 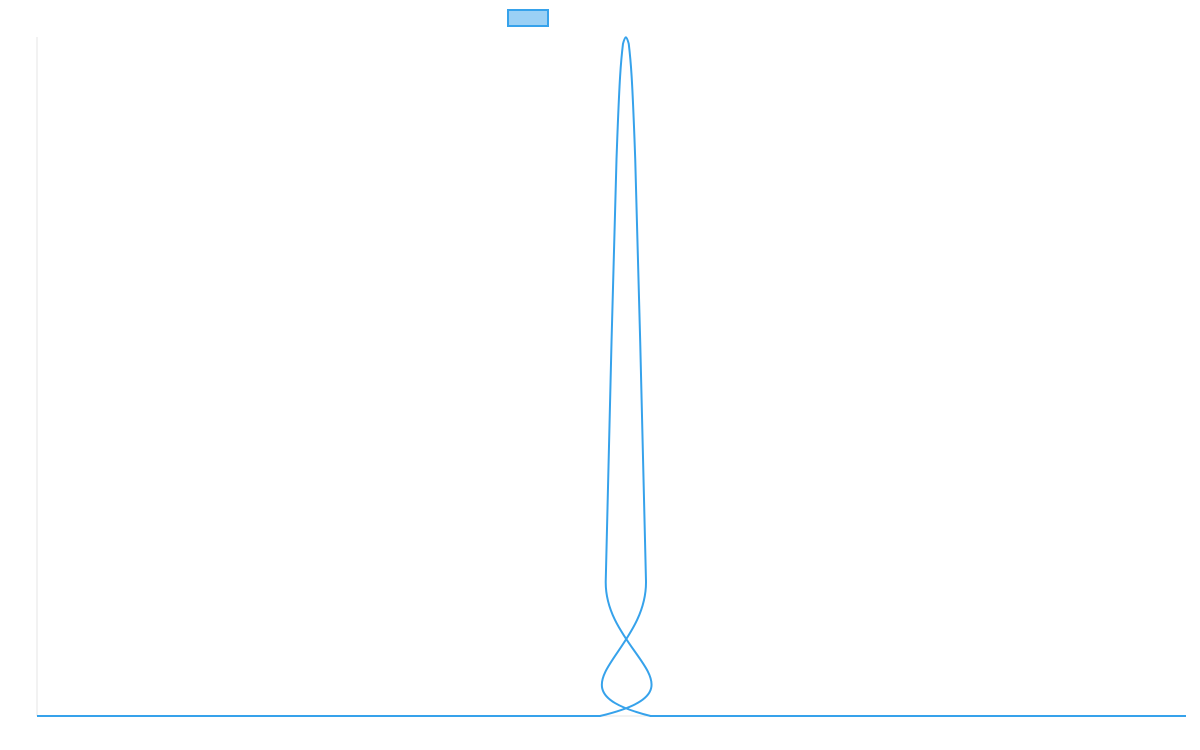 I want to click on legend-swatch, so click(x=528, y=18).